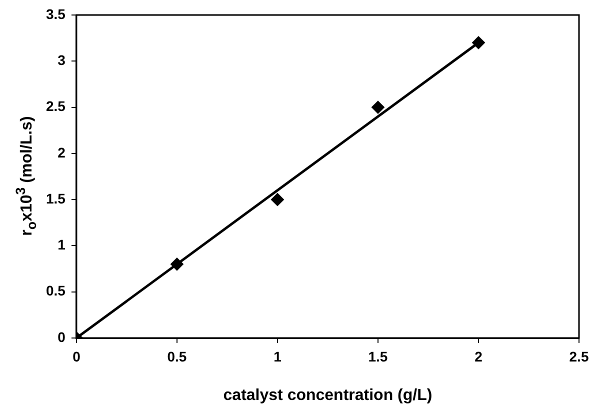  I want to click on x-tick-label: 1, so click(278, 356).